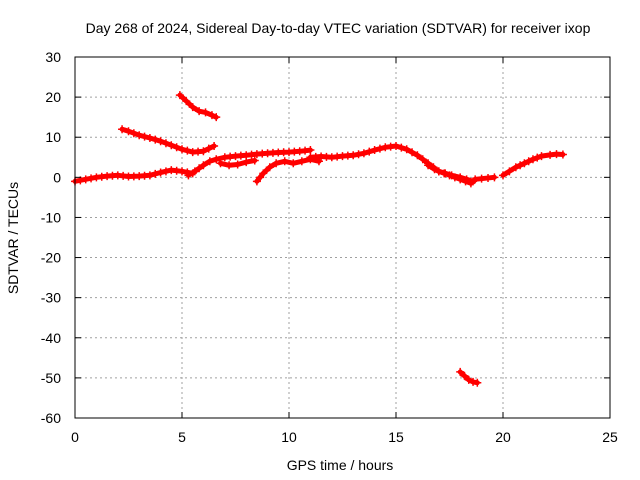 The image size is (640, 480). I want to click on y-tick-label: 30, so click(53, 57).